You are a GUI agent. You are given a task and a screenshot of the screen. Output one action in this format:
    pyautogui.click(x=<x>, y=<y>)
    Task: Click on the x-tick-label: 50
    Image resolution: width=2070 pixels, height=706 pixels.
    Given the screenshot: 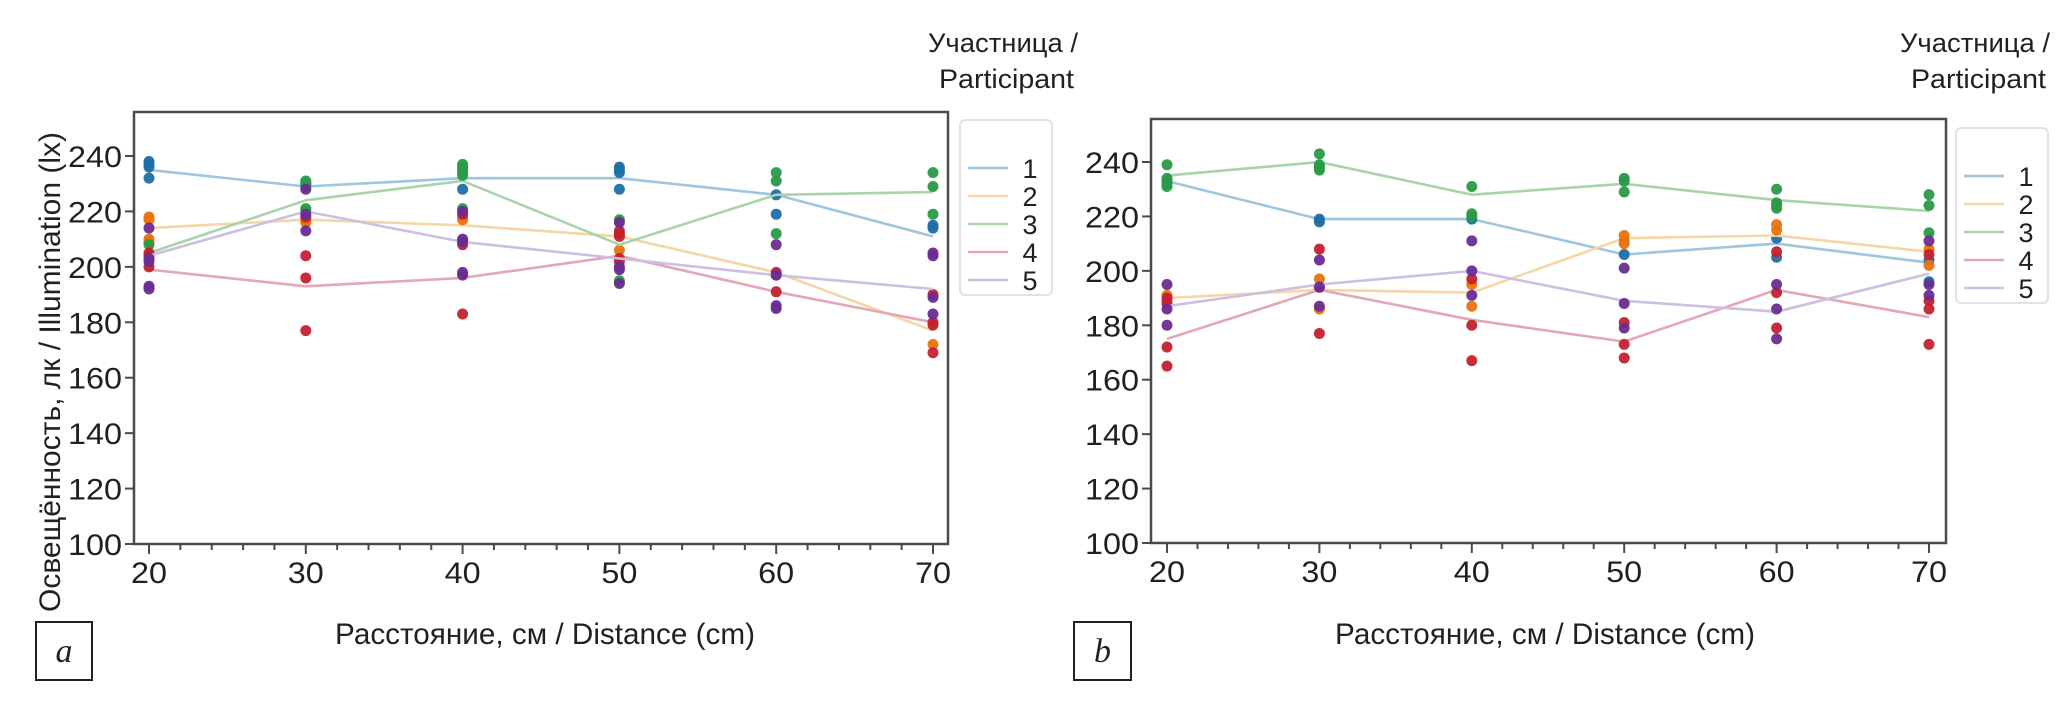 What is the action you would take?
    pyautogui.click(x=1624, y=572)
    